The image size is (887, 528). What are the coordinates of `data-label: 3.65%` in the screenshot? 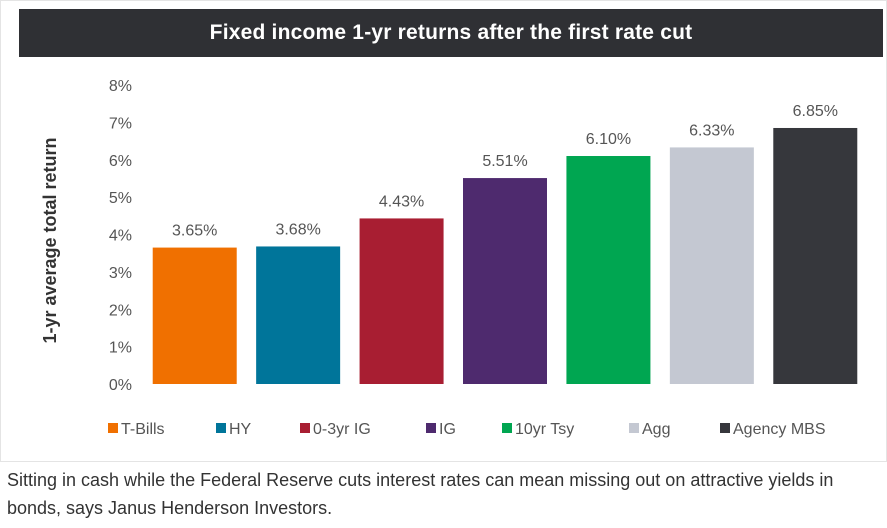 It's located at (194, 231).